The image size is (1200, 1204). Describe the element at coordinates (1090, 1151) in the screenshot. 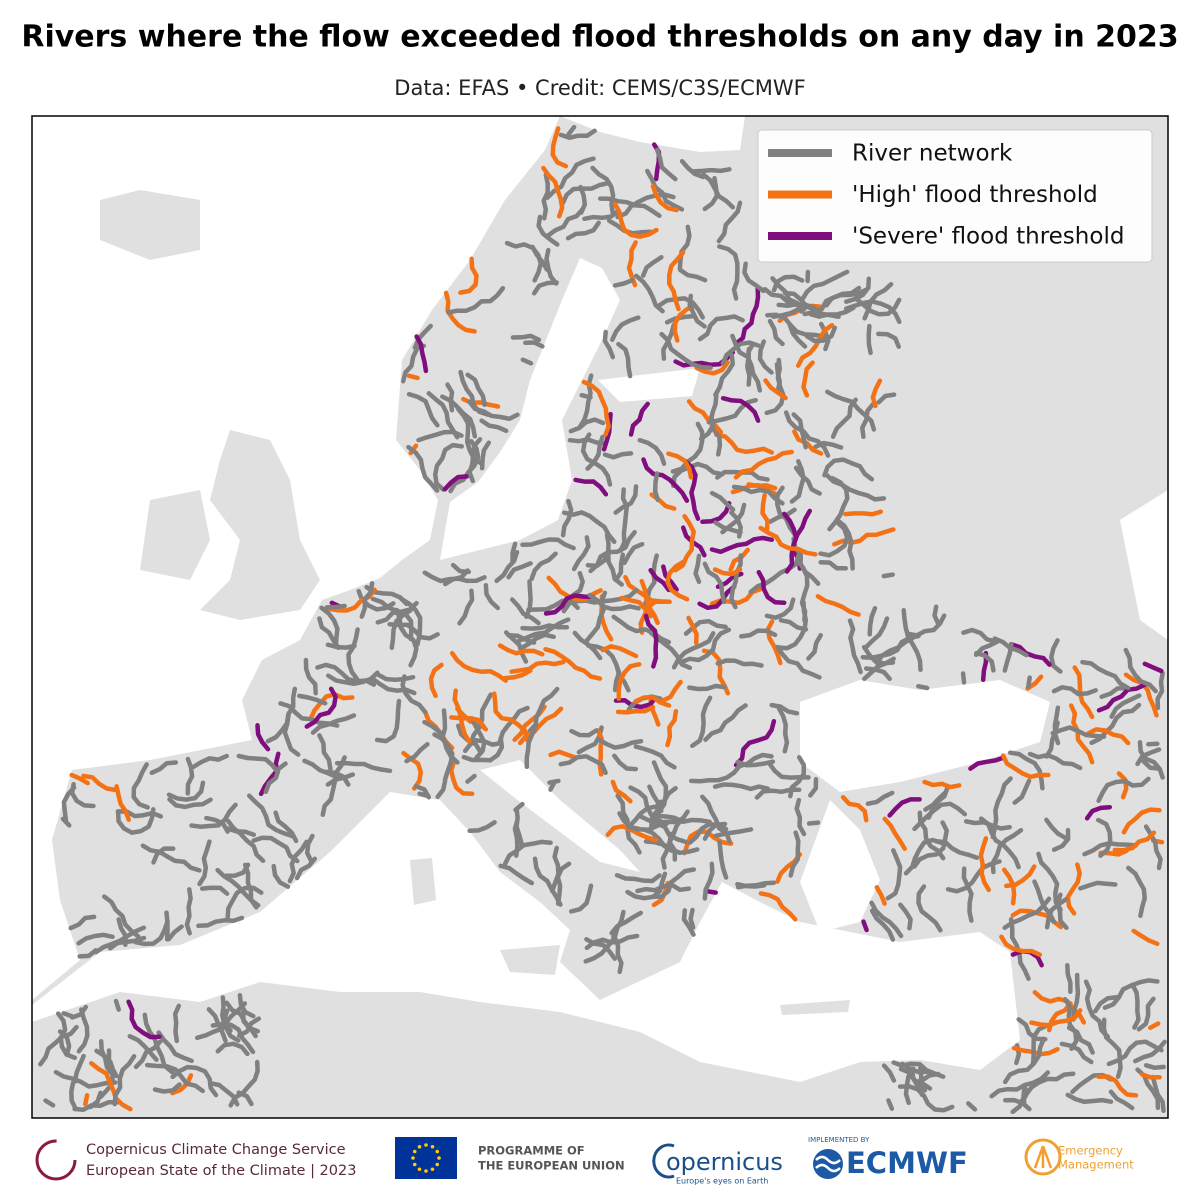

I see `emergency-line-1: Emergency` at that location.